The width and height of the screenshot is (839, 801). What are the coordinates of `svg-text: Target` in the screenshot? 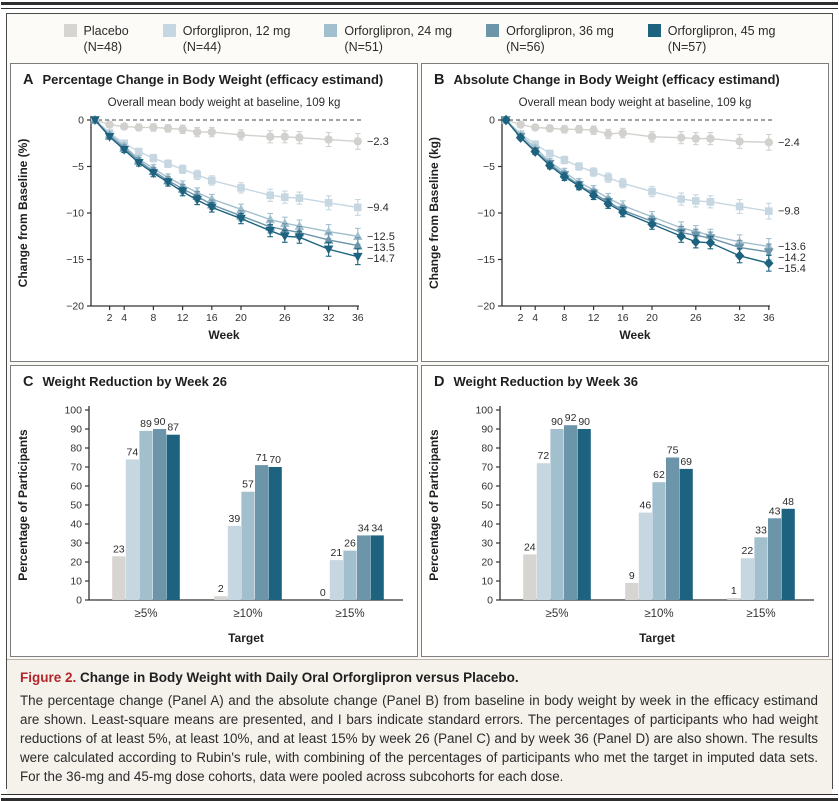 It's located at (657, 638).